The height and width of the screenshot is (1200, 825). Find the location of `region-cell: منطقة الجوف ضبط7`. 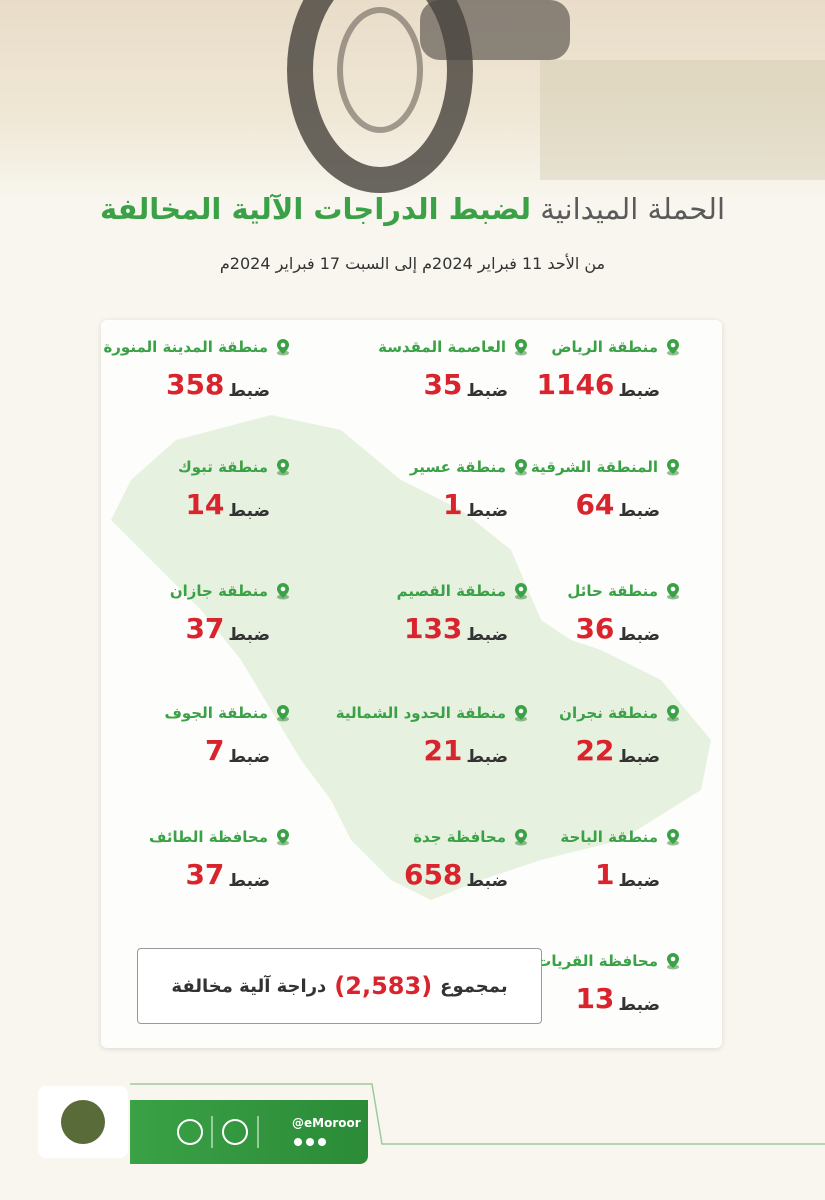

region-cell: منطقة الجوف ضبط7 is located at coordinates (196, 735).